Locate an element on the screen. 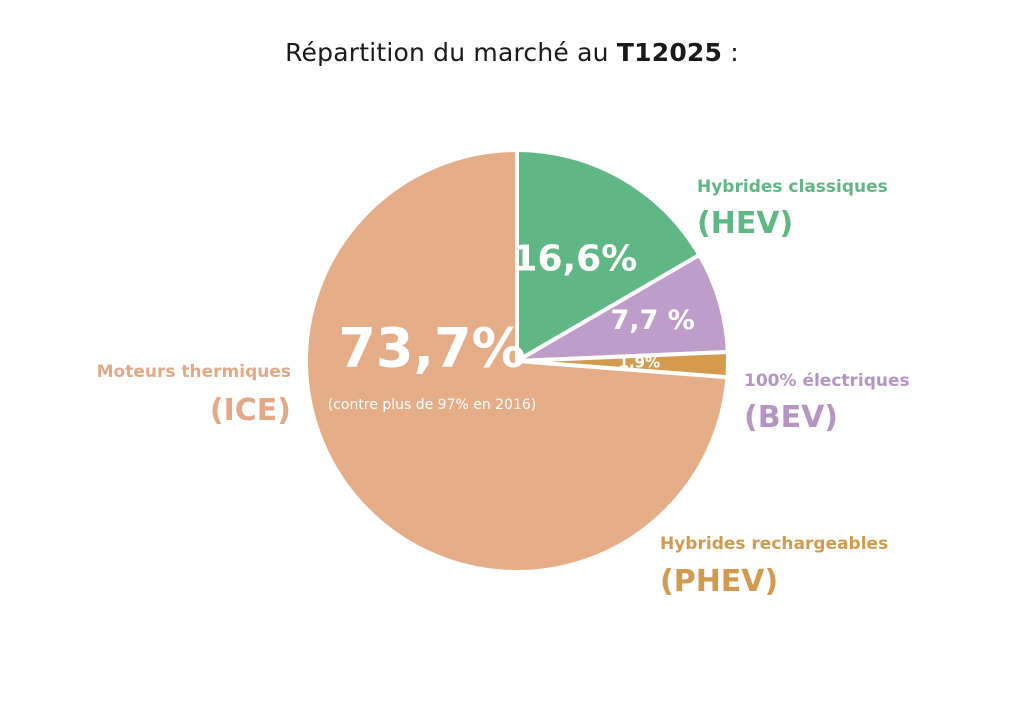 The width and height of the screenshot is (1024, 724). title-prefix: Répartition du marché au is located at coordinates (451, 52).